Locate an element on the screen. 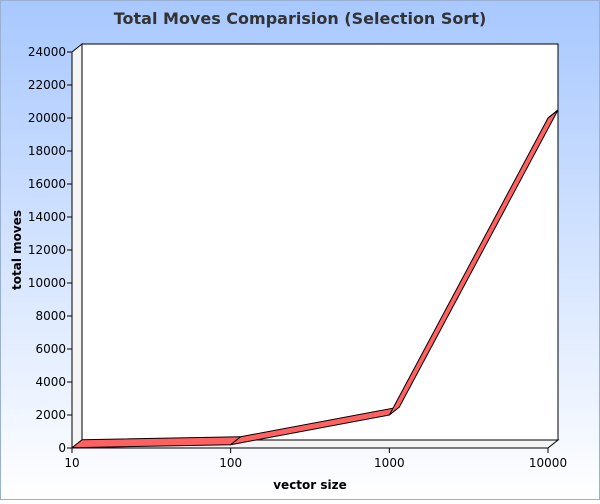 The height and width of the screenshot is (504, 600). line-end-cap is located at coordinates (553, 114).